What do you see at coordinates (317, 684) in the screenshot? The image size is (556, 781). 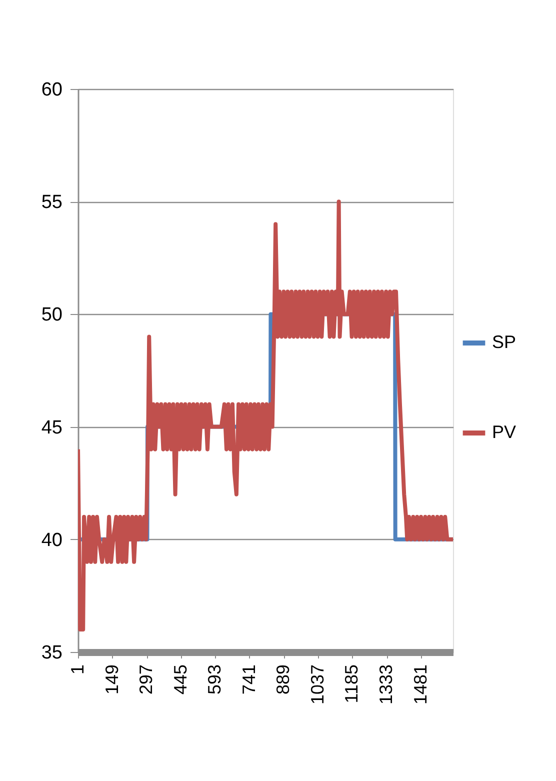 I see `x-tick-label: 1037` at bounding box center [317, 684].